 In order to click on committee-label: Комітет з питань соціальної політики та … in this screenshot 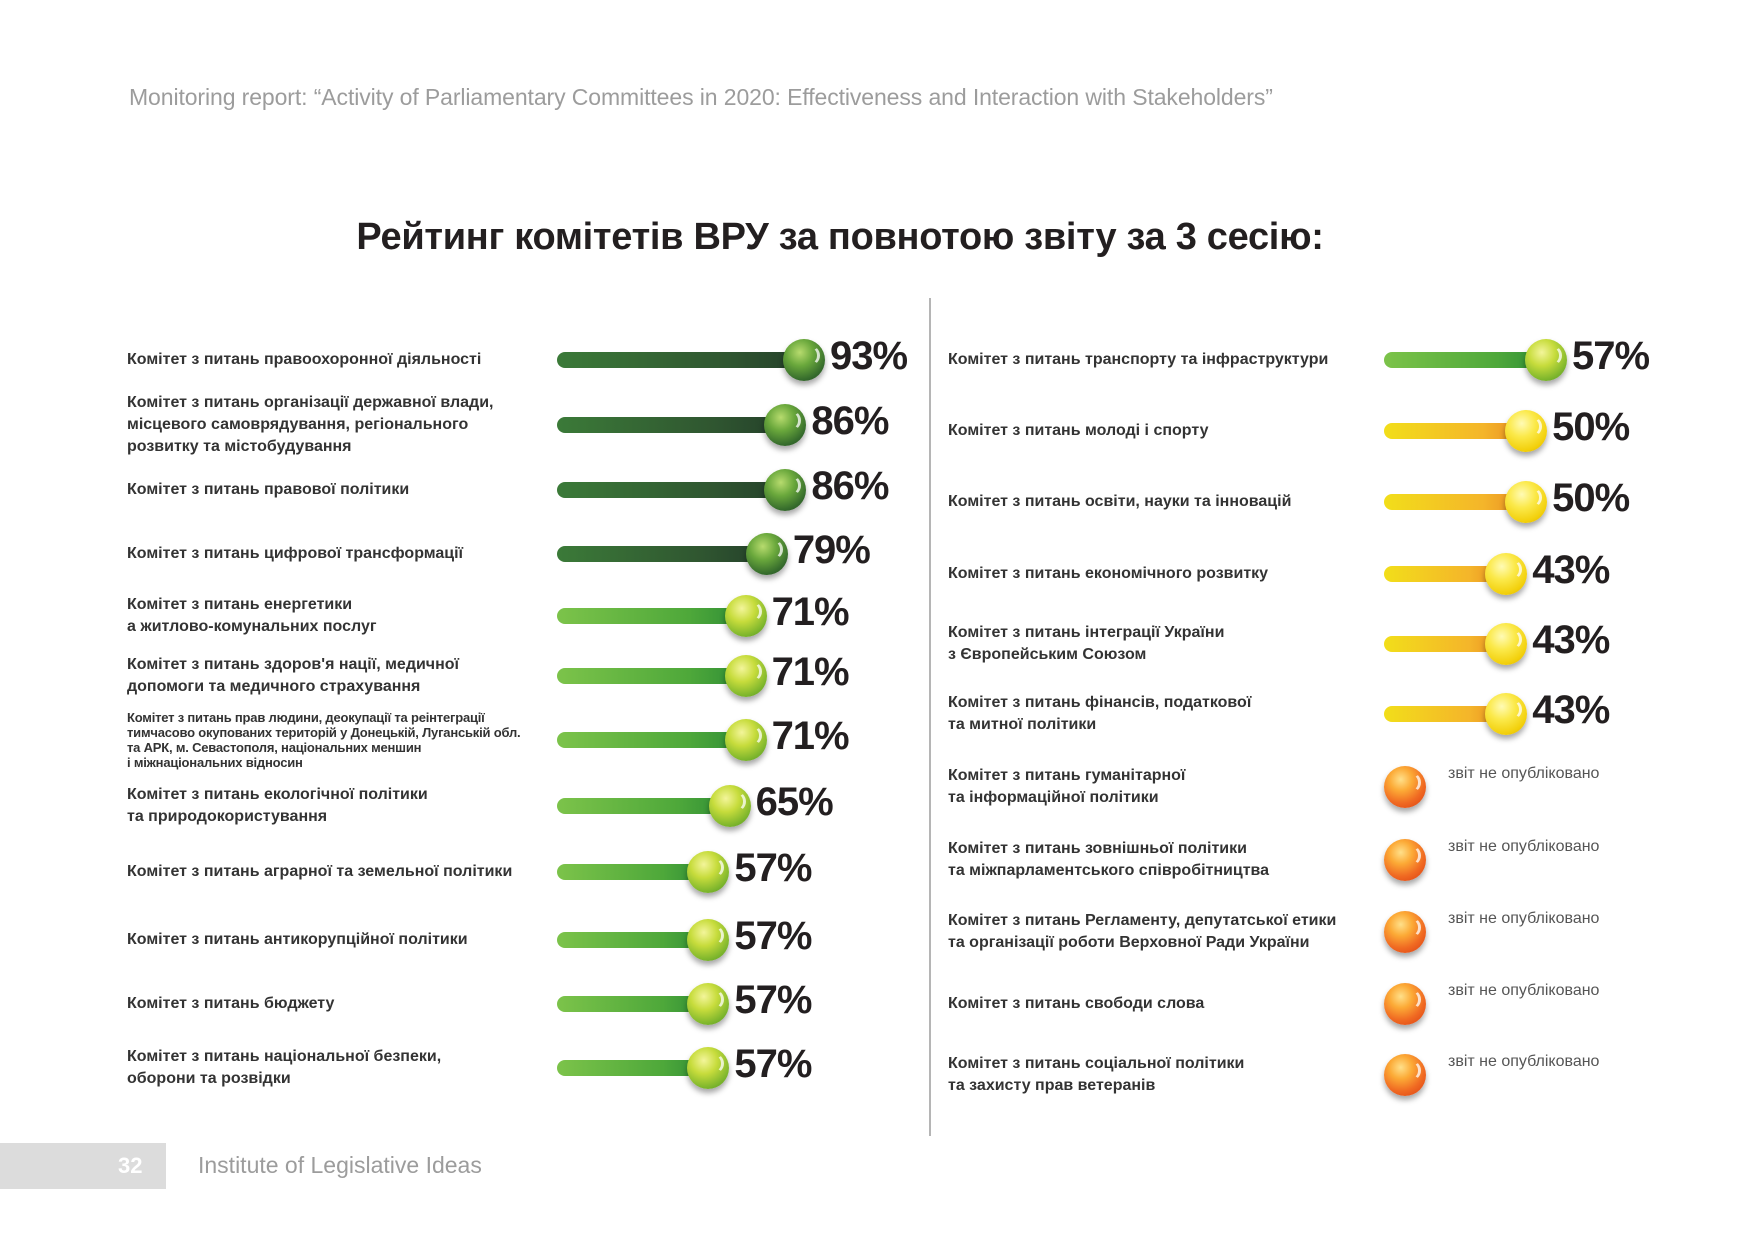, I will do `click(1096, 1074)`.